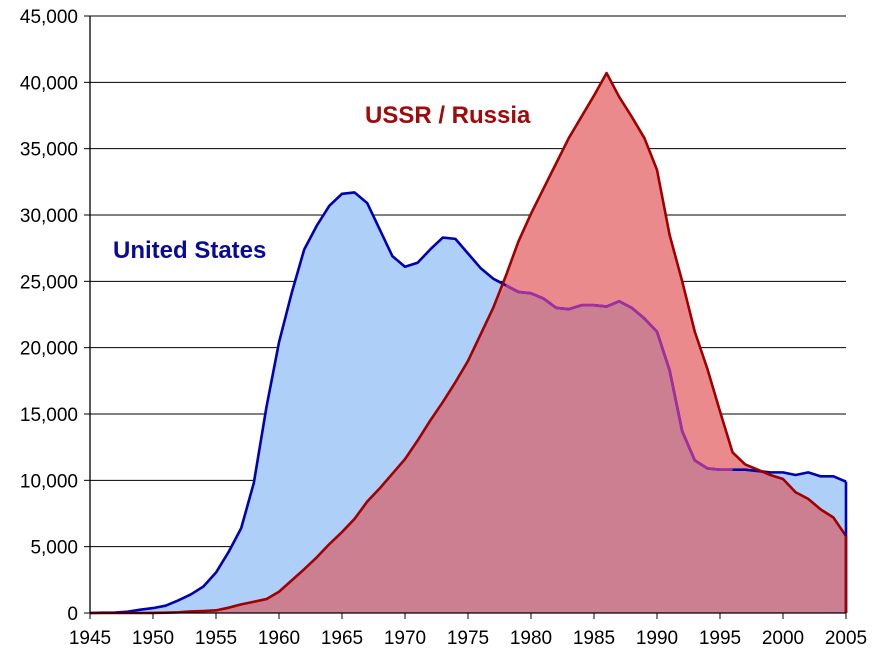 This screenshot has width=880, height=662. Describe the element at coordinates (594, 638) in the screenshot. I see `x-tick-label-8: 1985` at that location.